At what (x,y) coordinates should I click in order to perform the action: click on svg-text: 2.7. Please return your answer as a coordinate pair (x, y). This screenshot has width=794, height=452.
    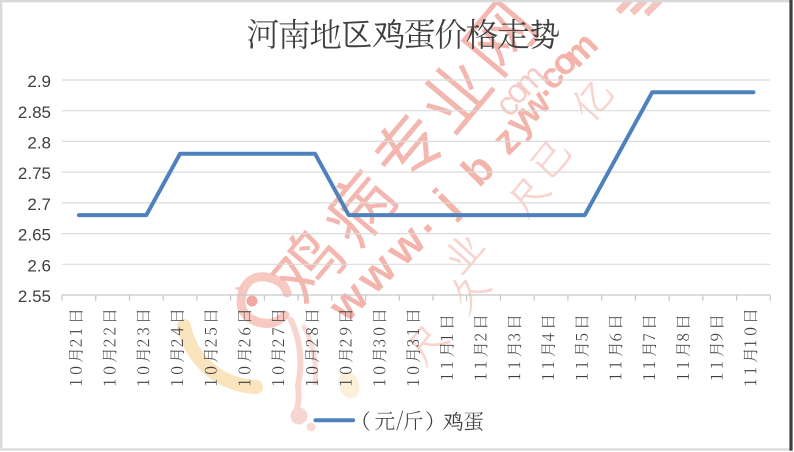
    Looking at the image, I should click on (39, 204).